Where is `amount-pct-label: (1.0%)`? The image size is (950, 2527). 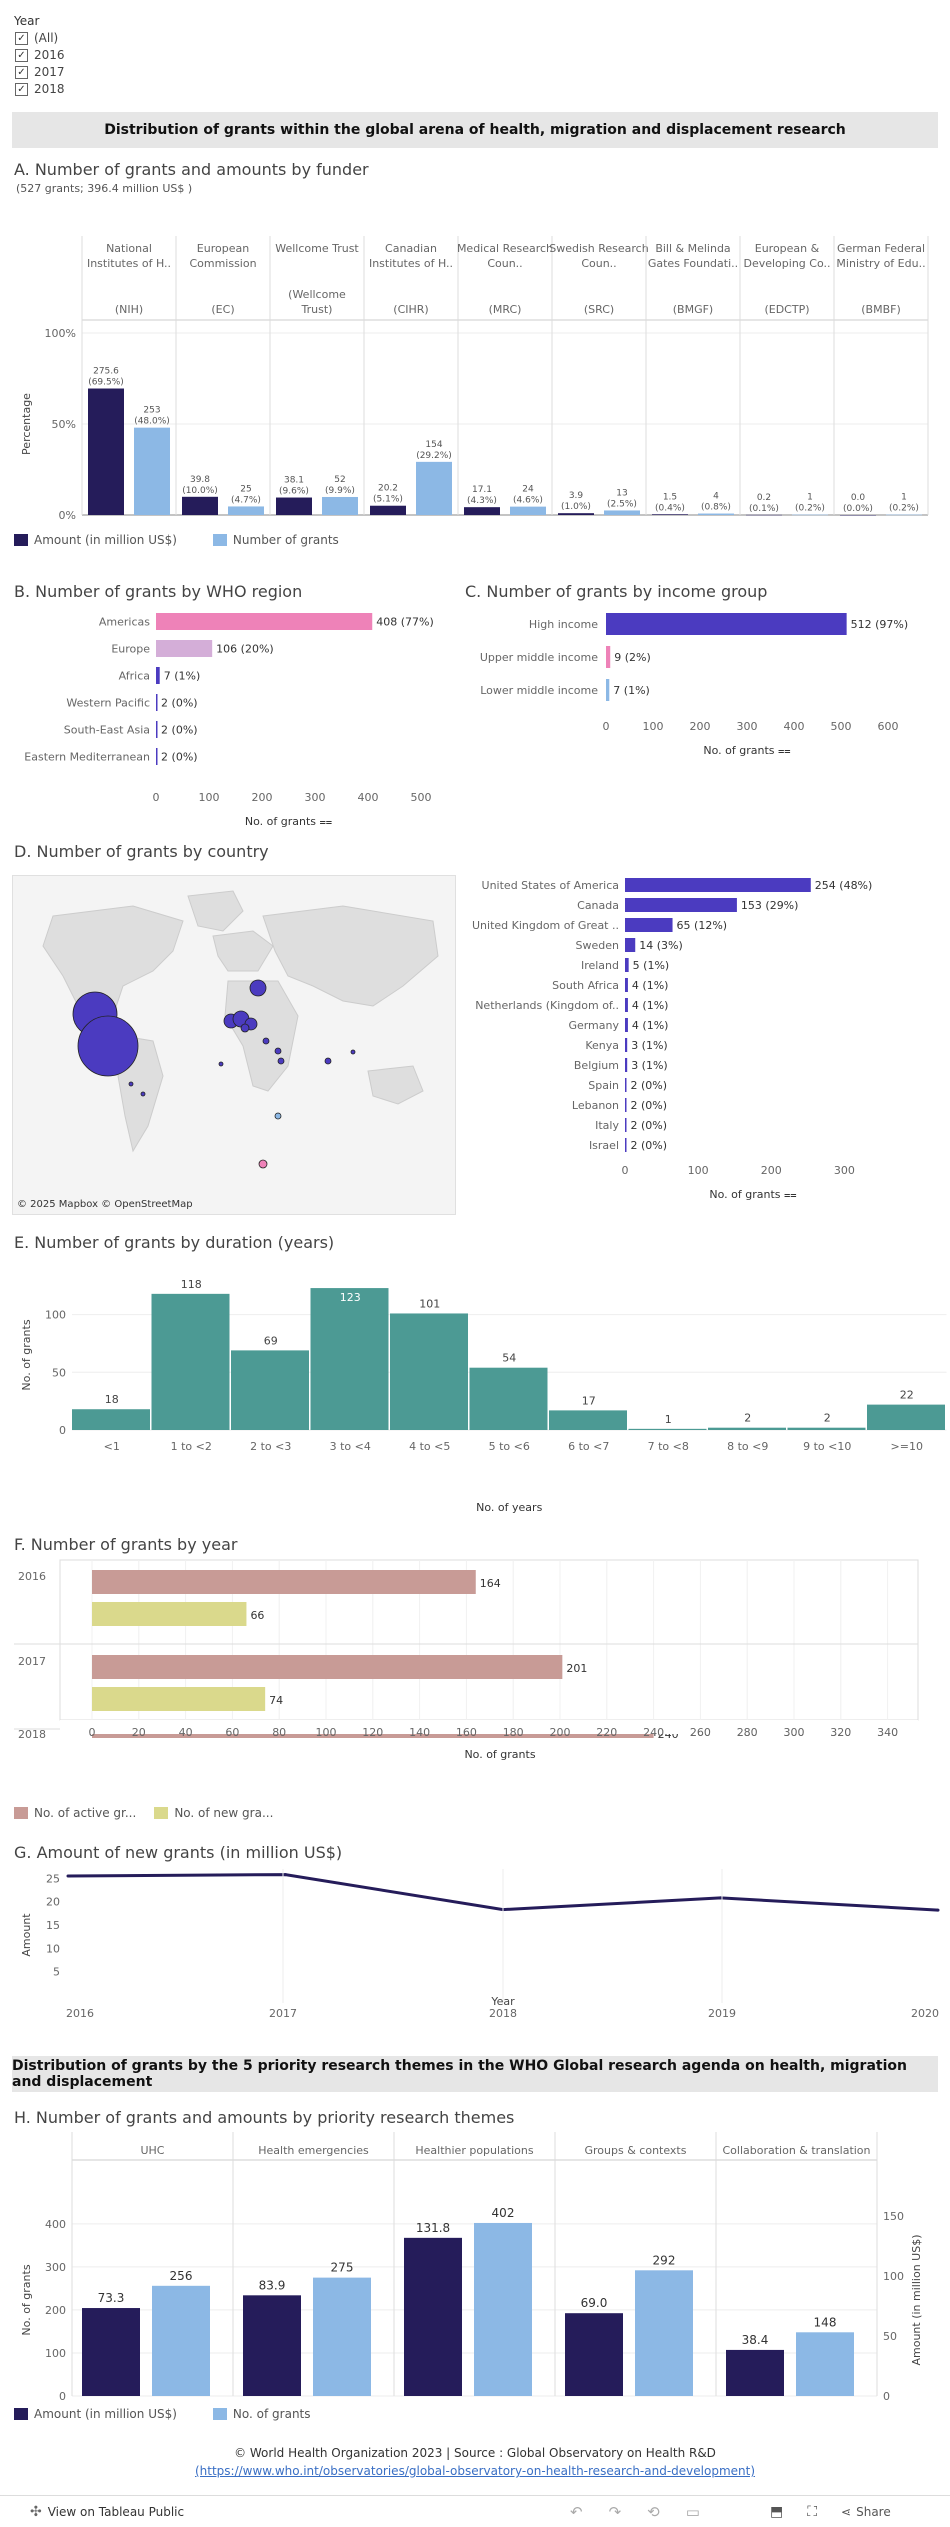
amount-pct-label: (1.0%) is located at coordinates (576, 507).